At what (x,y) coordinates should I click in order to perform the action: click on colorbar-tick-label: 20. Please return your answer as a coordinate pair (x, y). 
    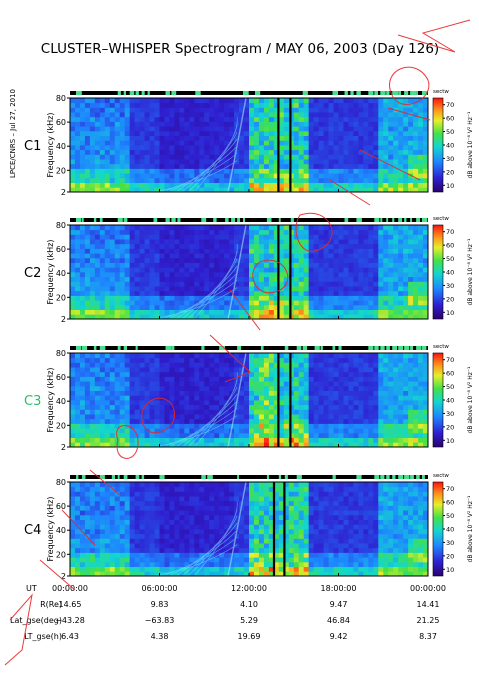
    Looking at the image, I should click on (450, 427).